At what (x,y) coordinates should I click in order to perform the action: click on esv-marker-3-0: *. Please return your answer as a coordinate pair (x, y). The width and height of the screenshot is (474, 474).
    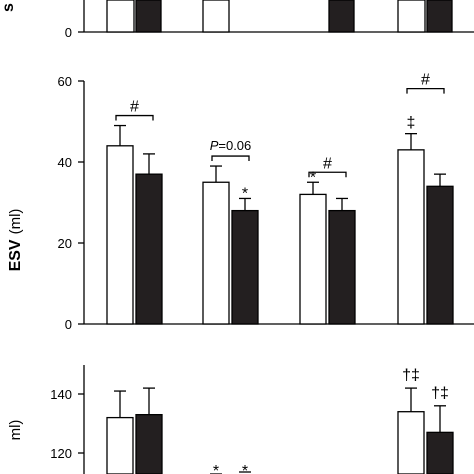
    Looking at the image, I should click on (313, 177).